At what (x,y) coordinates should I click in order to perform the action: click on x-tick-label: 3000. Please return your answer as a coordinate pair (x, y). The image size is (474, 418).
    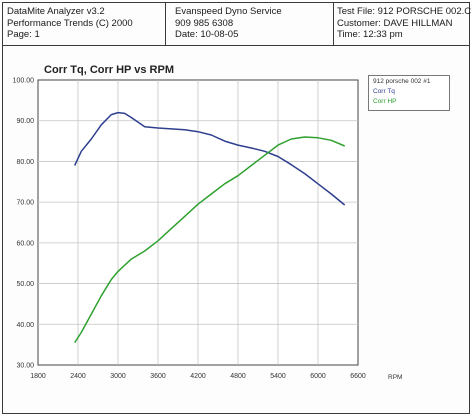
    Looking at the image, I should click on (118, 376).